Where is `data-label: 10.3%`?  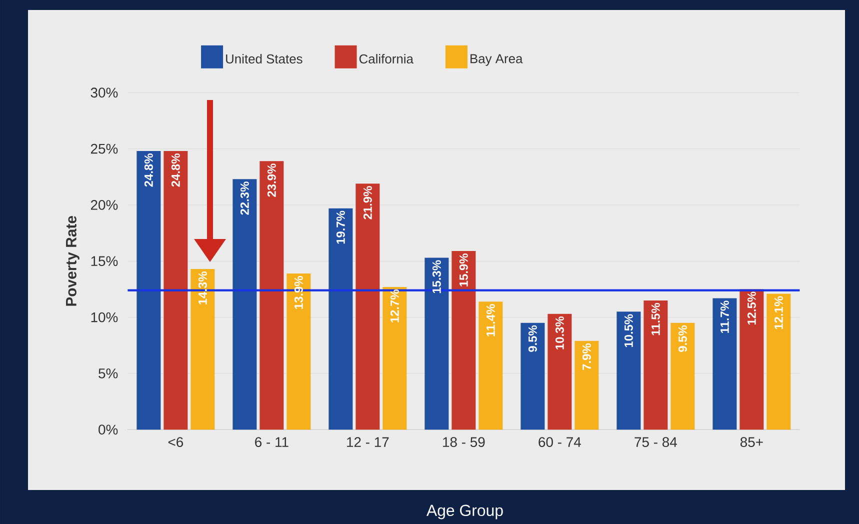
data-label: 10.3% is located at coordinates (559, 333).